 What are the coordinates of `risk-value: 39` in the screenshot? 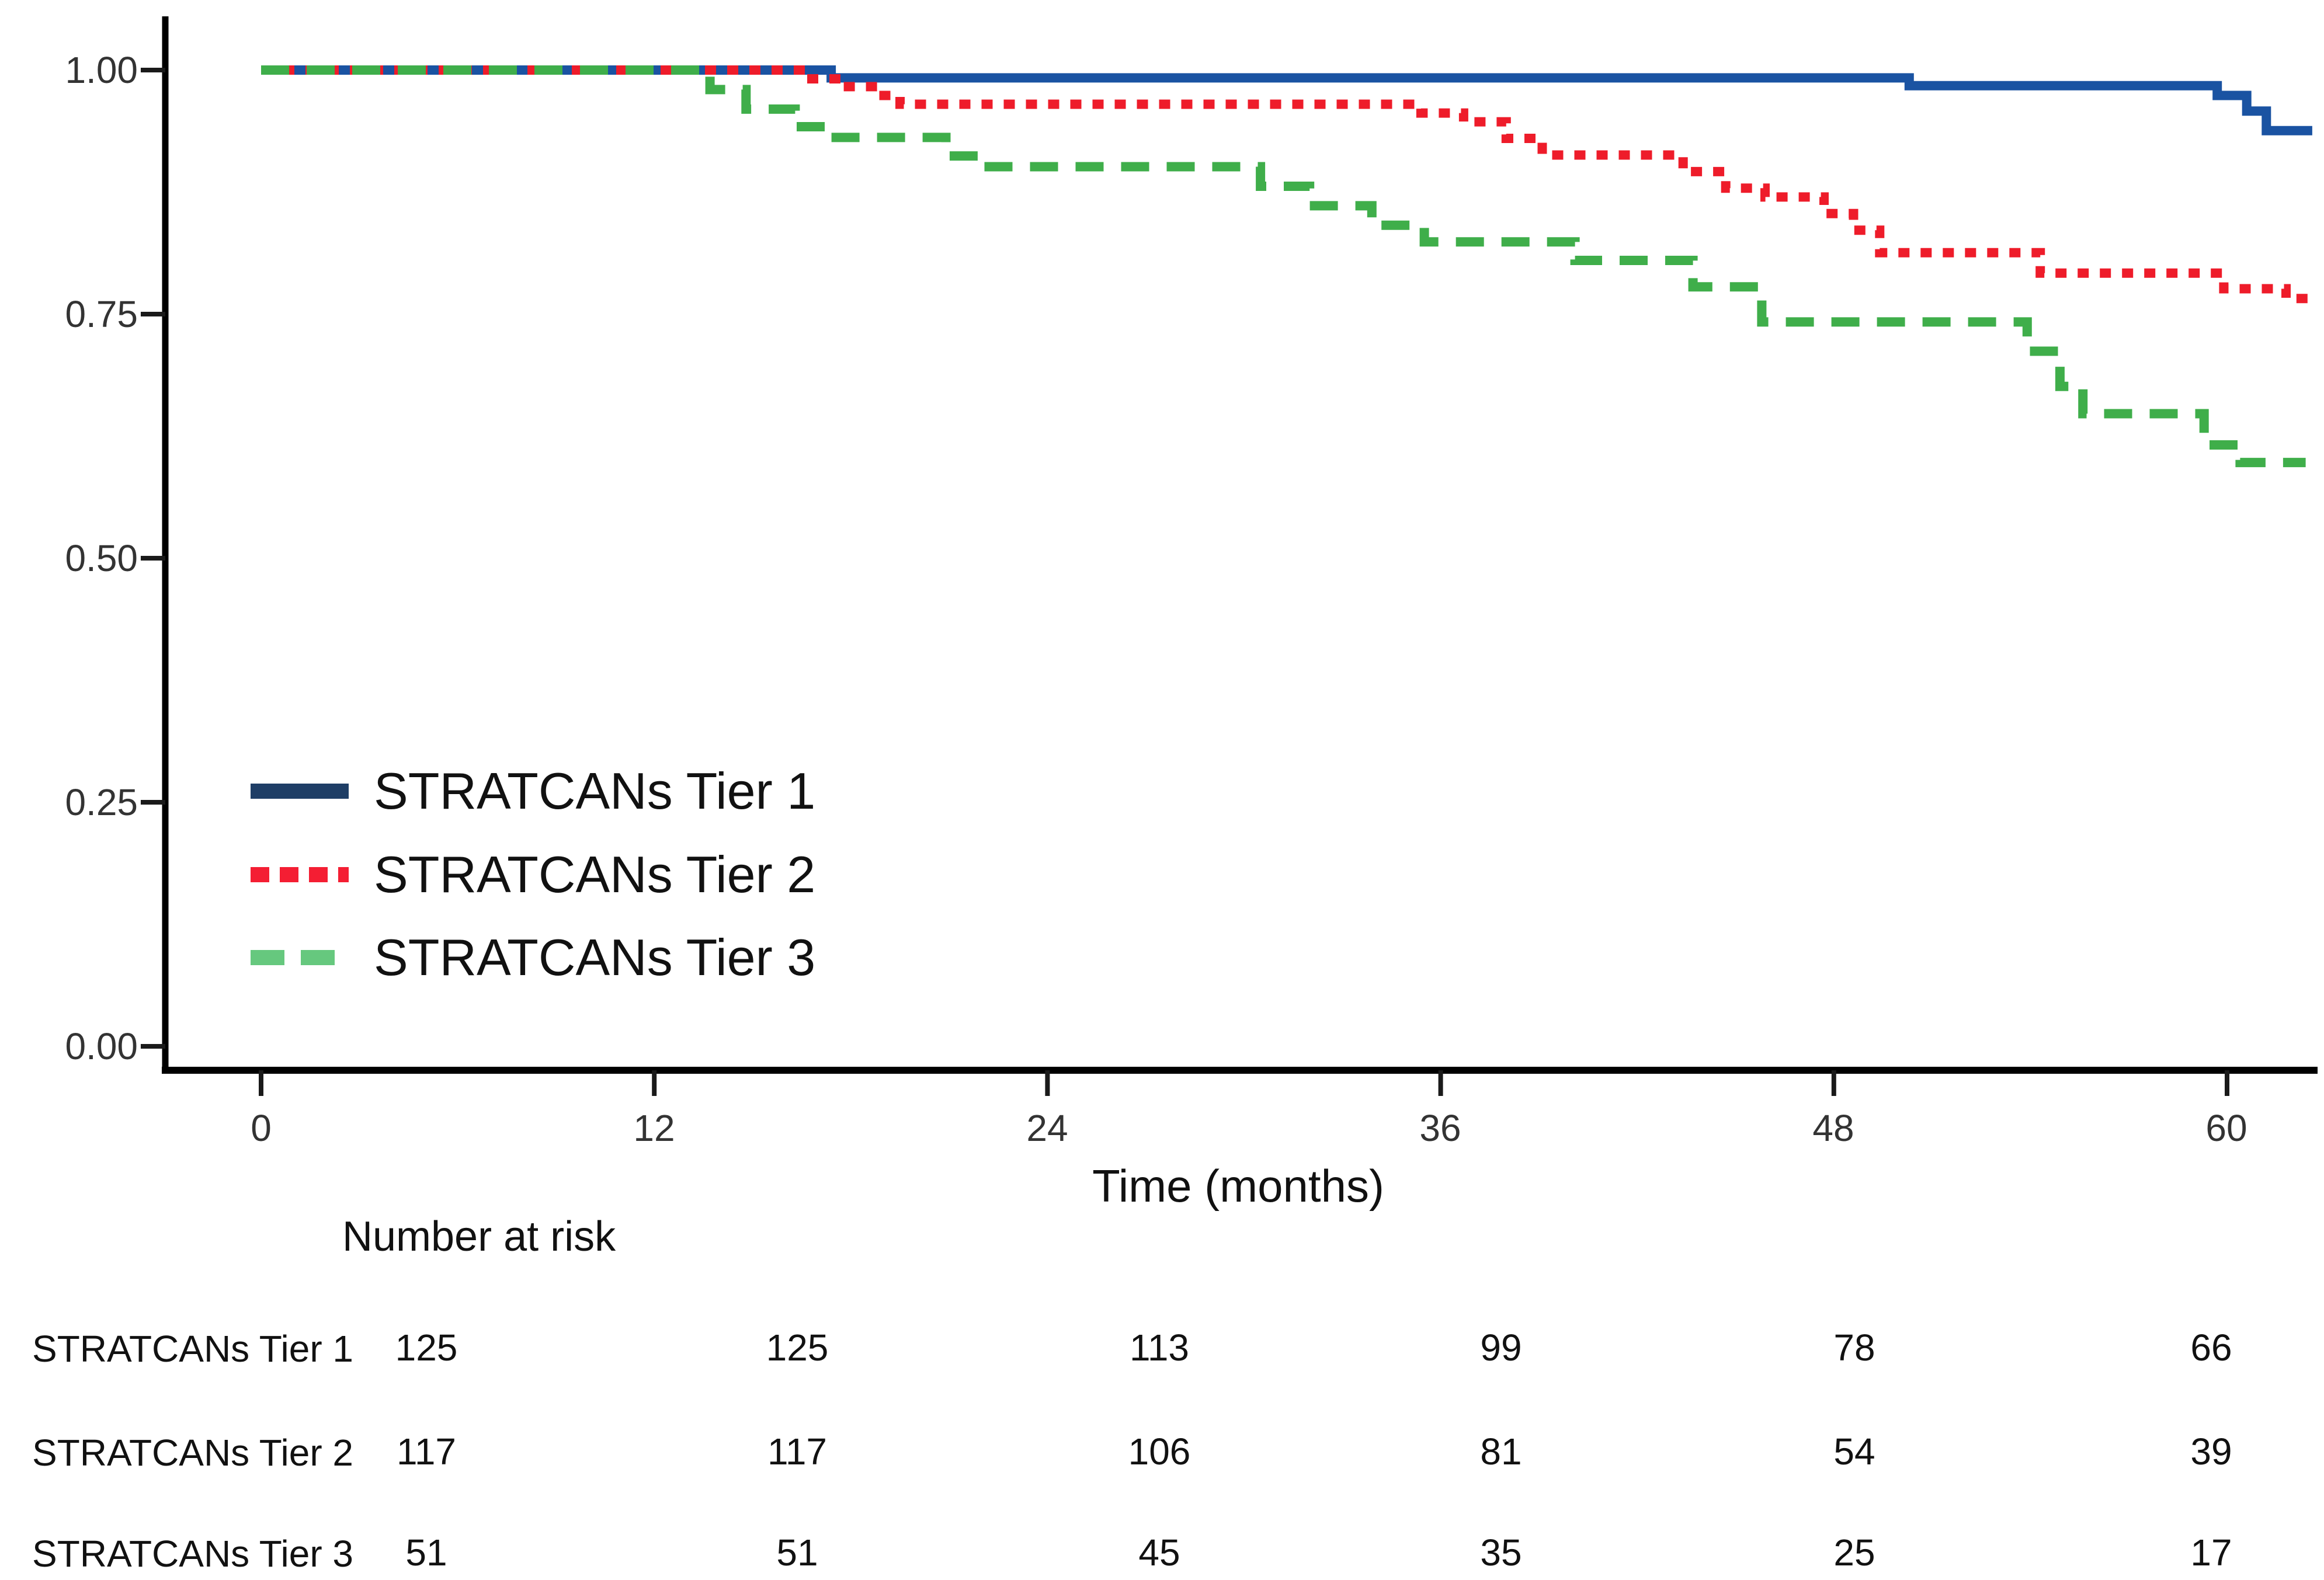 It's located at (2211, 1452).